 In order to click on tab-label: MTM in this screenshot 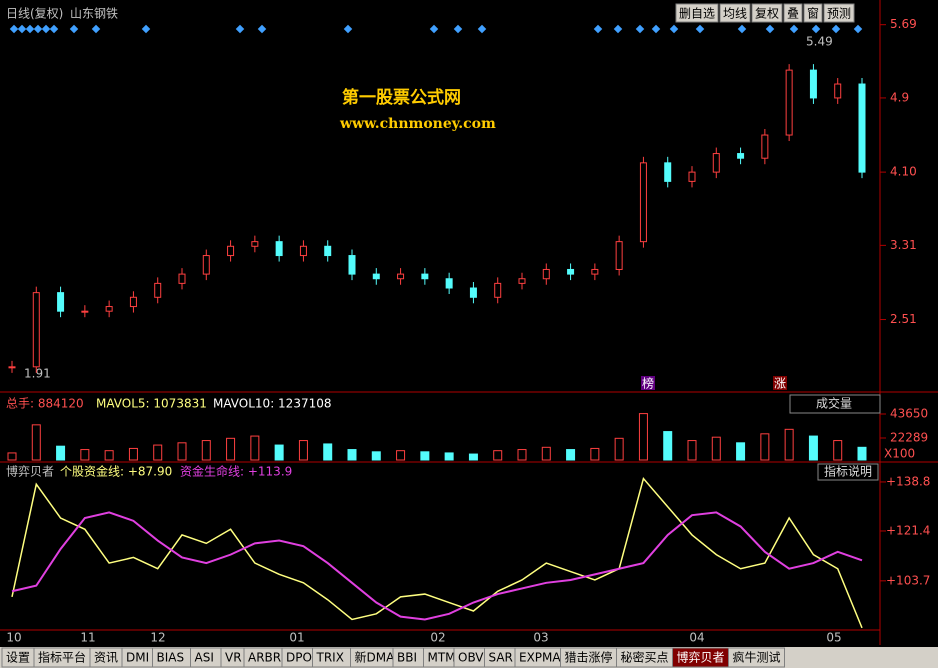, I will do `click(442, 658)`.